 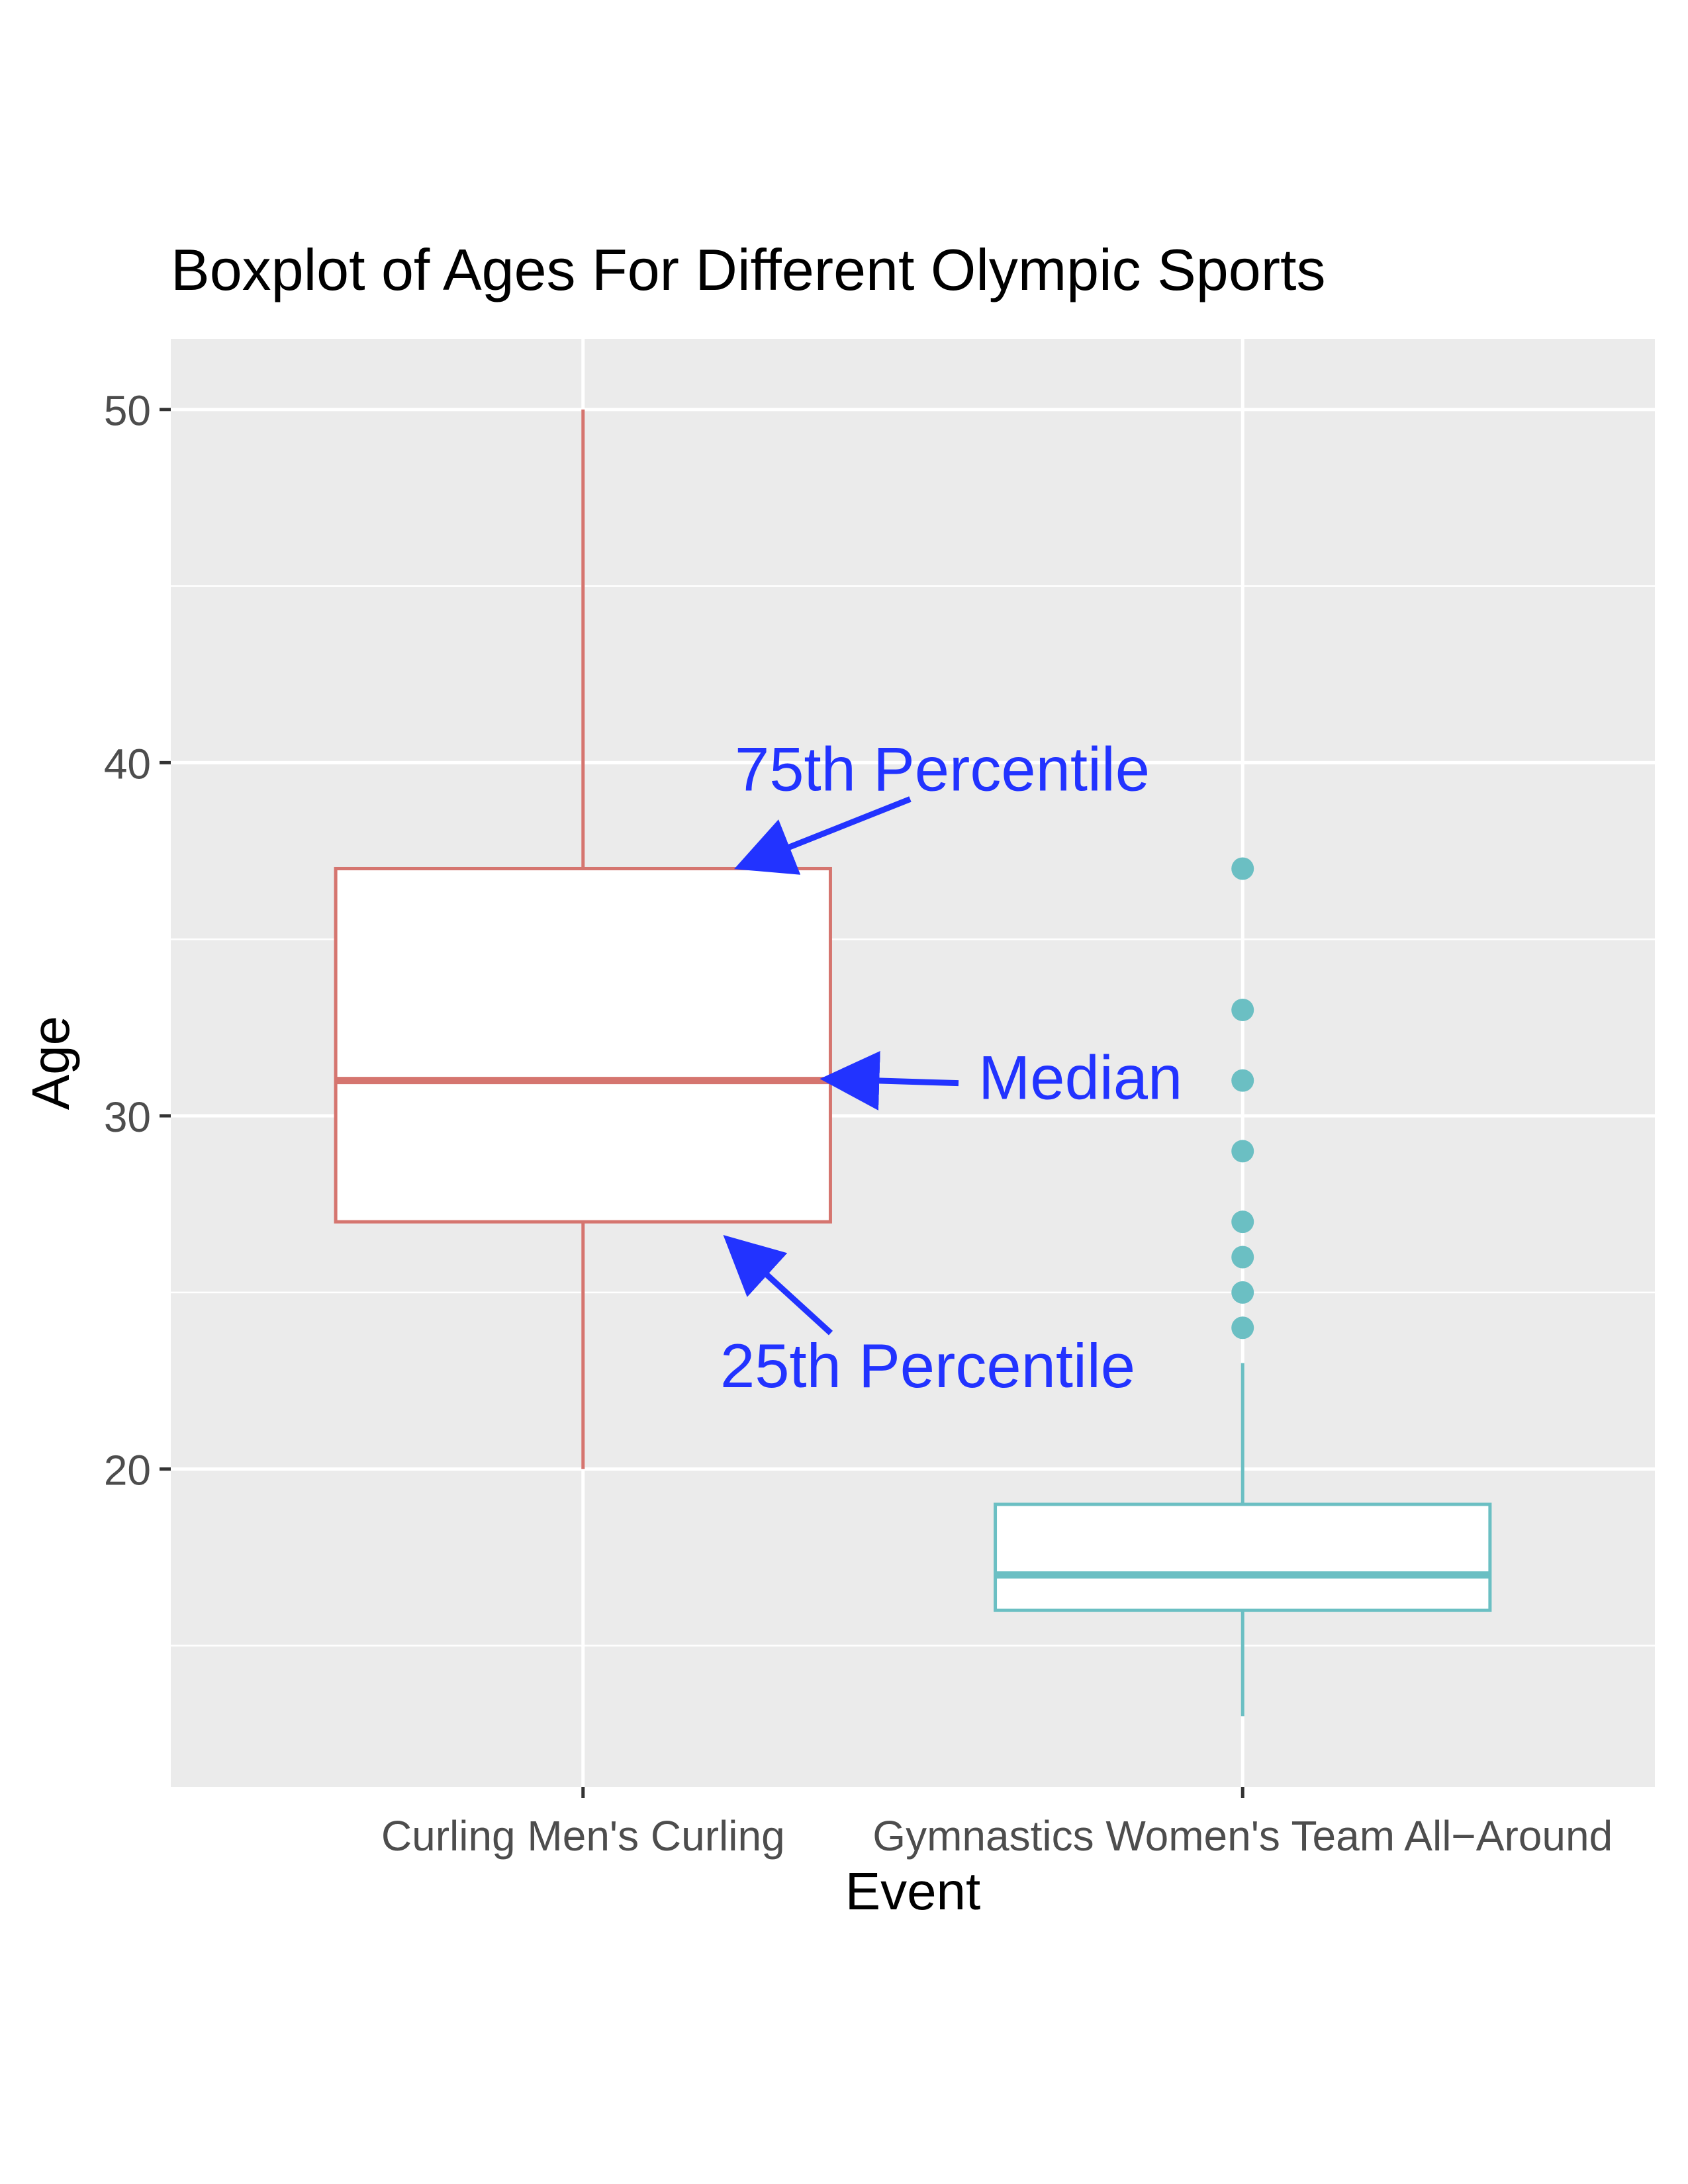 What do you see at coordinates (127, 1470) in the screenshot?
I see `y-tick-label: 20` at bounding box center [127, 1470].